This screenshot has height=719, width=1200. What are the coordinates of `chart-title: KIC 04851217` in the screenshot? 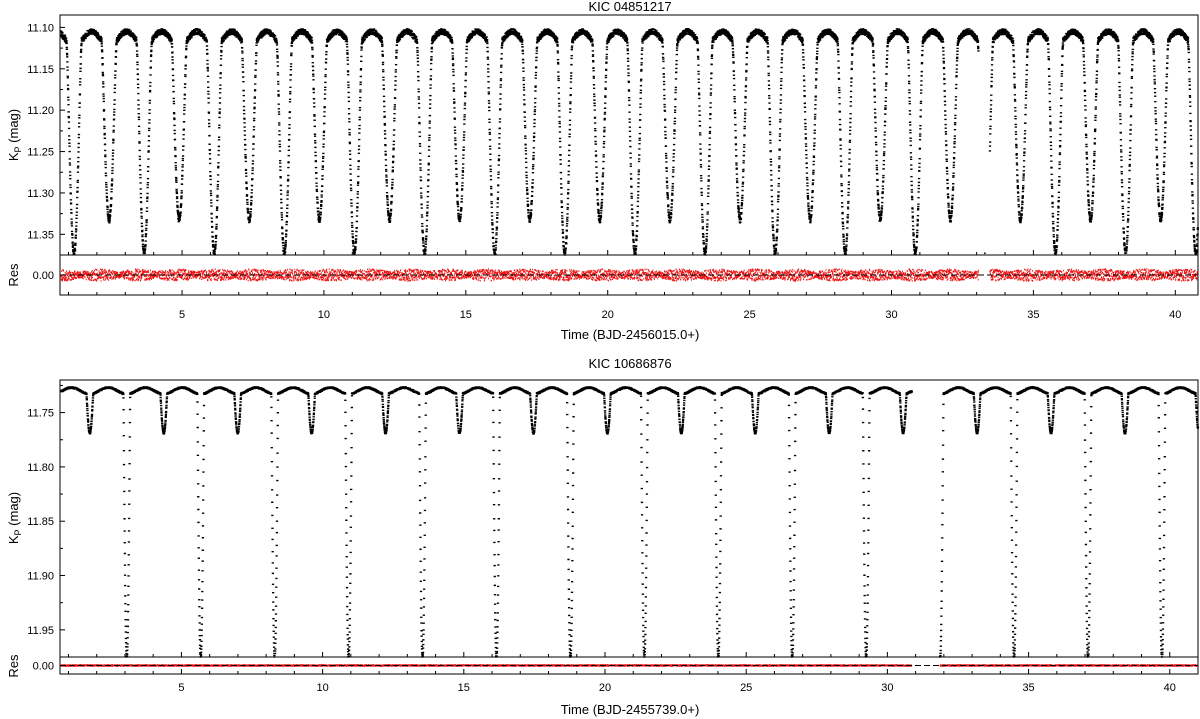 It's located at (629, 7).